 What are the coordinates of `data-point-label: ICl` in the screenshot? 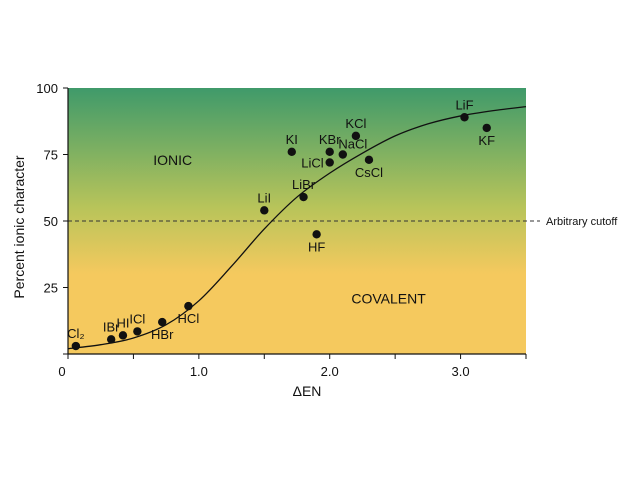 It's located at (137, 318).